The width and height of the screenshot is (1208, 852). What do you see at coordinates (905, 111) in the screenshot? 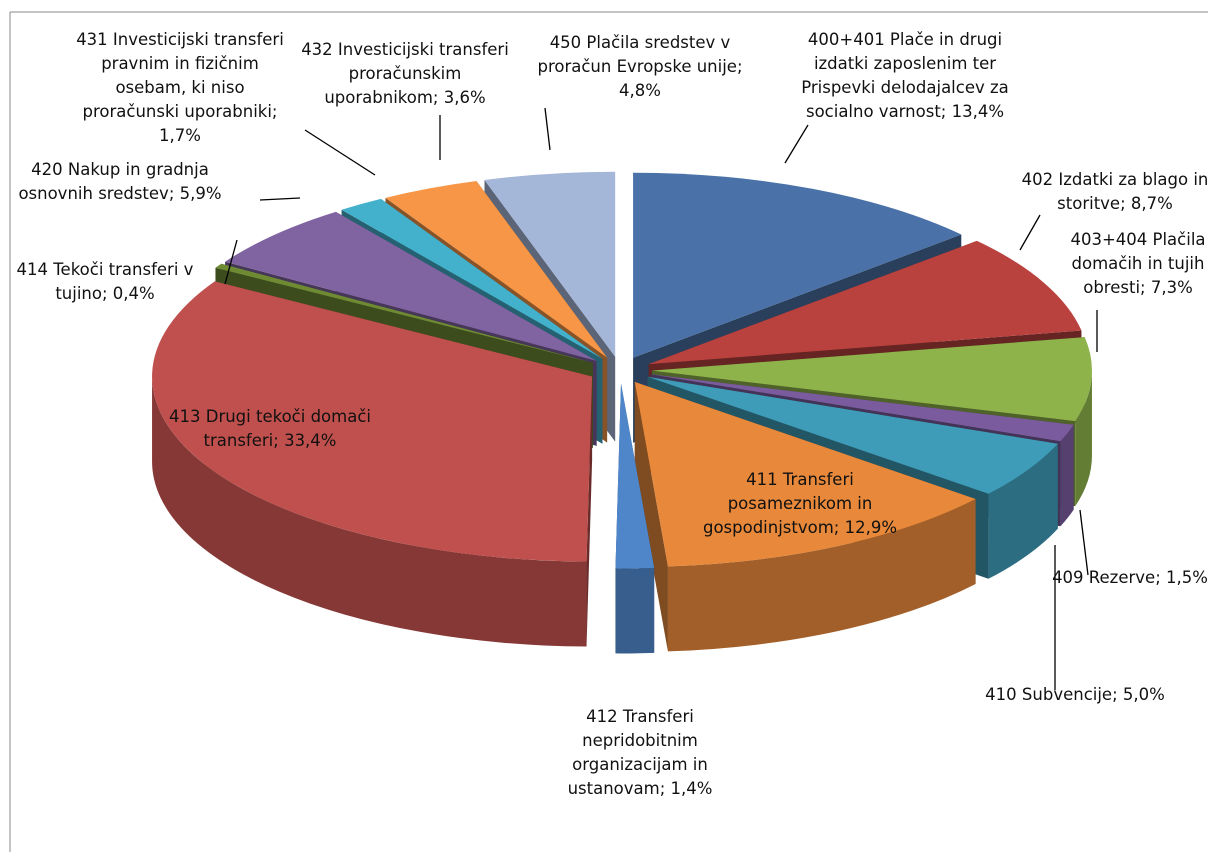
I see `data-label-line: socialno varnost; 13,4%` at bounding box center [905, 111].